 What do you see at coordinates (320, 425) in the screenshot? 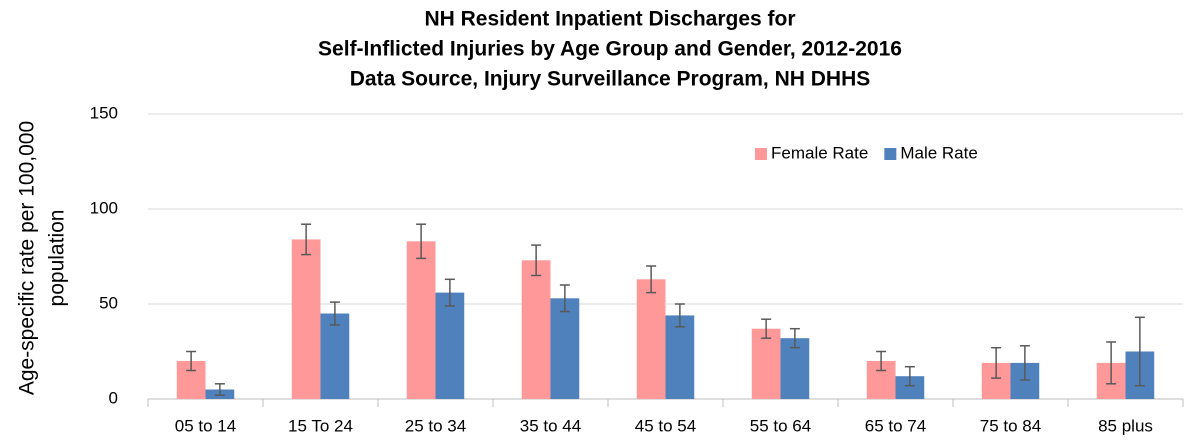
I see `x-tick-label: 15 To 24` at bounding box center [320, 425].